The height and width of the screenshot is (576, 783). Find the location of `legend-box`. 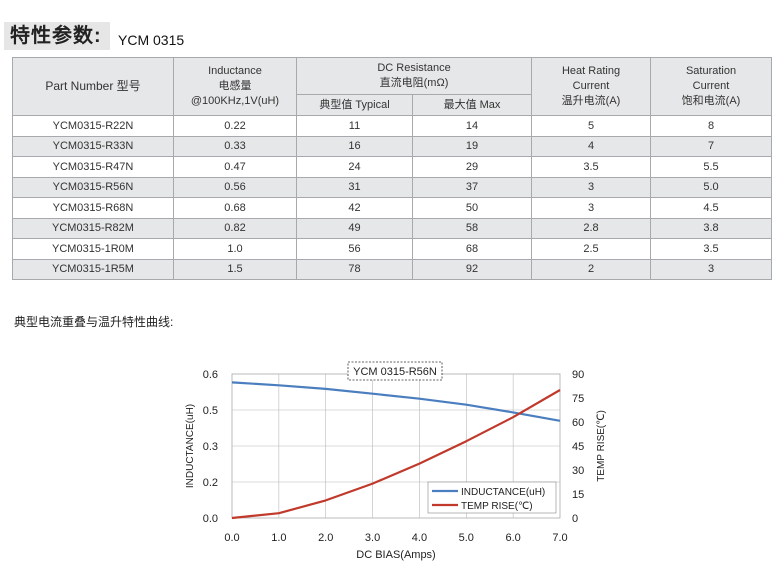

legend-box is located at coordinates (492, 497).